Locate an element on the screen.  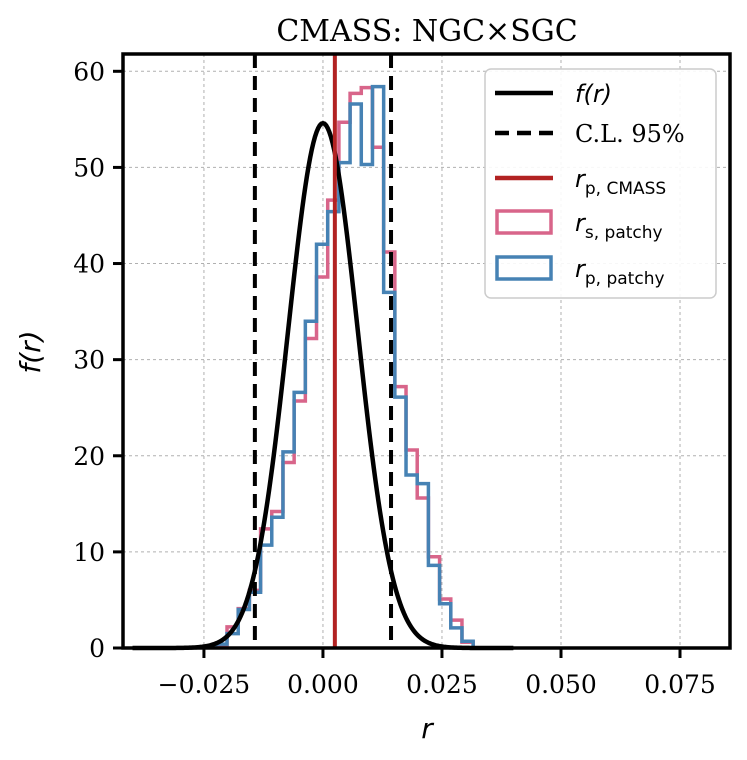
chart-title: CMASS: NGC×SGC is located at coordinates (426, 31).